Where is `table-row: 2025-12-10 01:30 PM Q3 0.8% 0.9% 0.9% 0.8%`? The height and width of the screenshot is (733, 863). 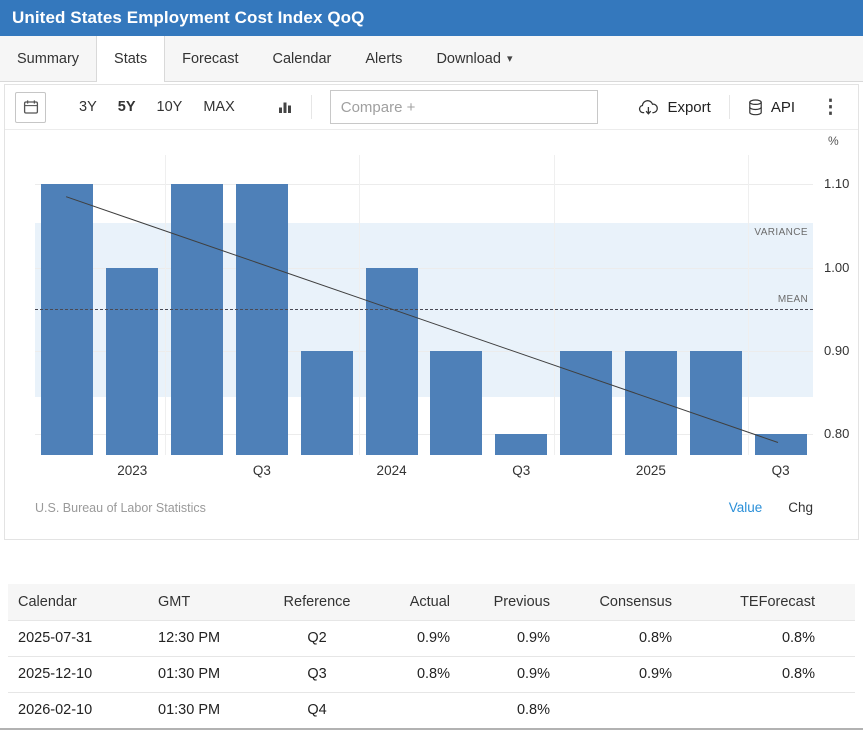 table-row: 2025-12-10 01:30 PM Q3 0.8% 0.9% 0.9% 0.8% is located at coordinates (431, 674).